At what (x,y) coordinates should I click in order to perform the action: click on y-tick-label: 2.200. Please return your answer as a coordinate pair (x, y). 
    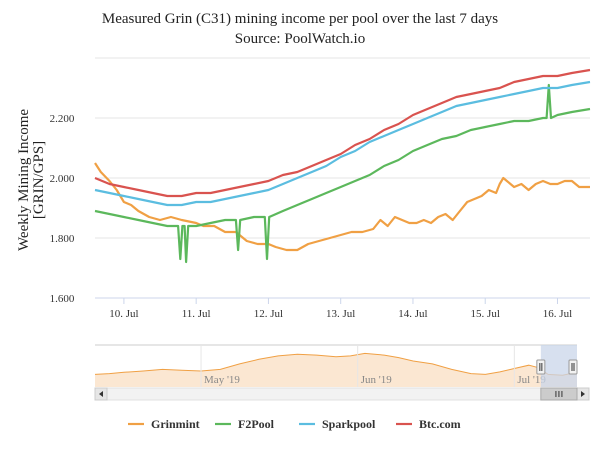
    Looking at the image, I should click on (62, 119).